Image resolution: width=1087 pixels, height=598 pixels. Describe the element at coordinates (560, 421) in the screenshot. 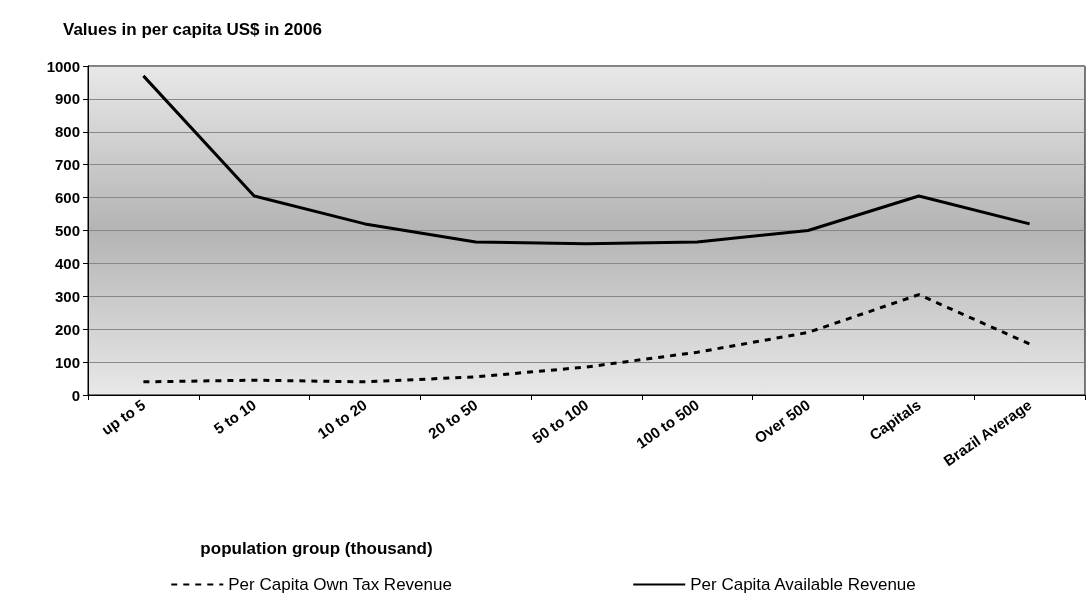

I see `x-tick-label: 50 to 100` at that location.